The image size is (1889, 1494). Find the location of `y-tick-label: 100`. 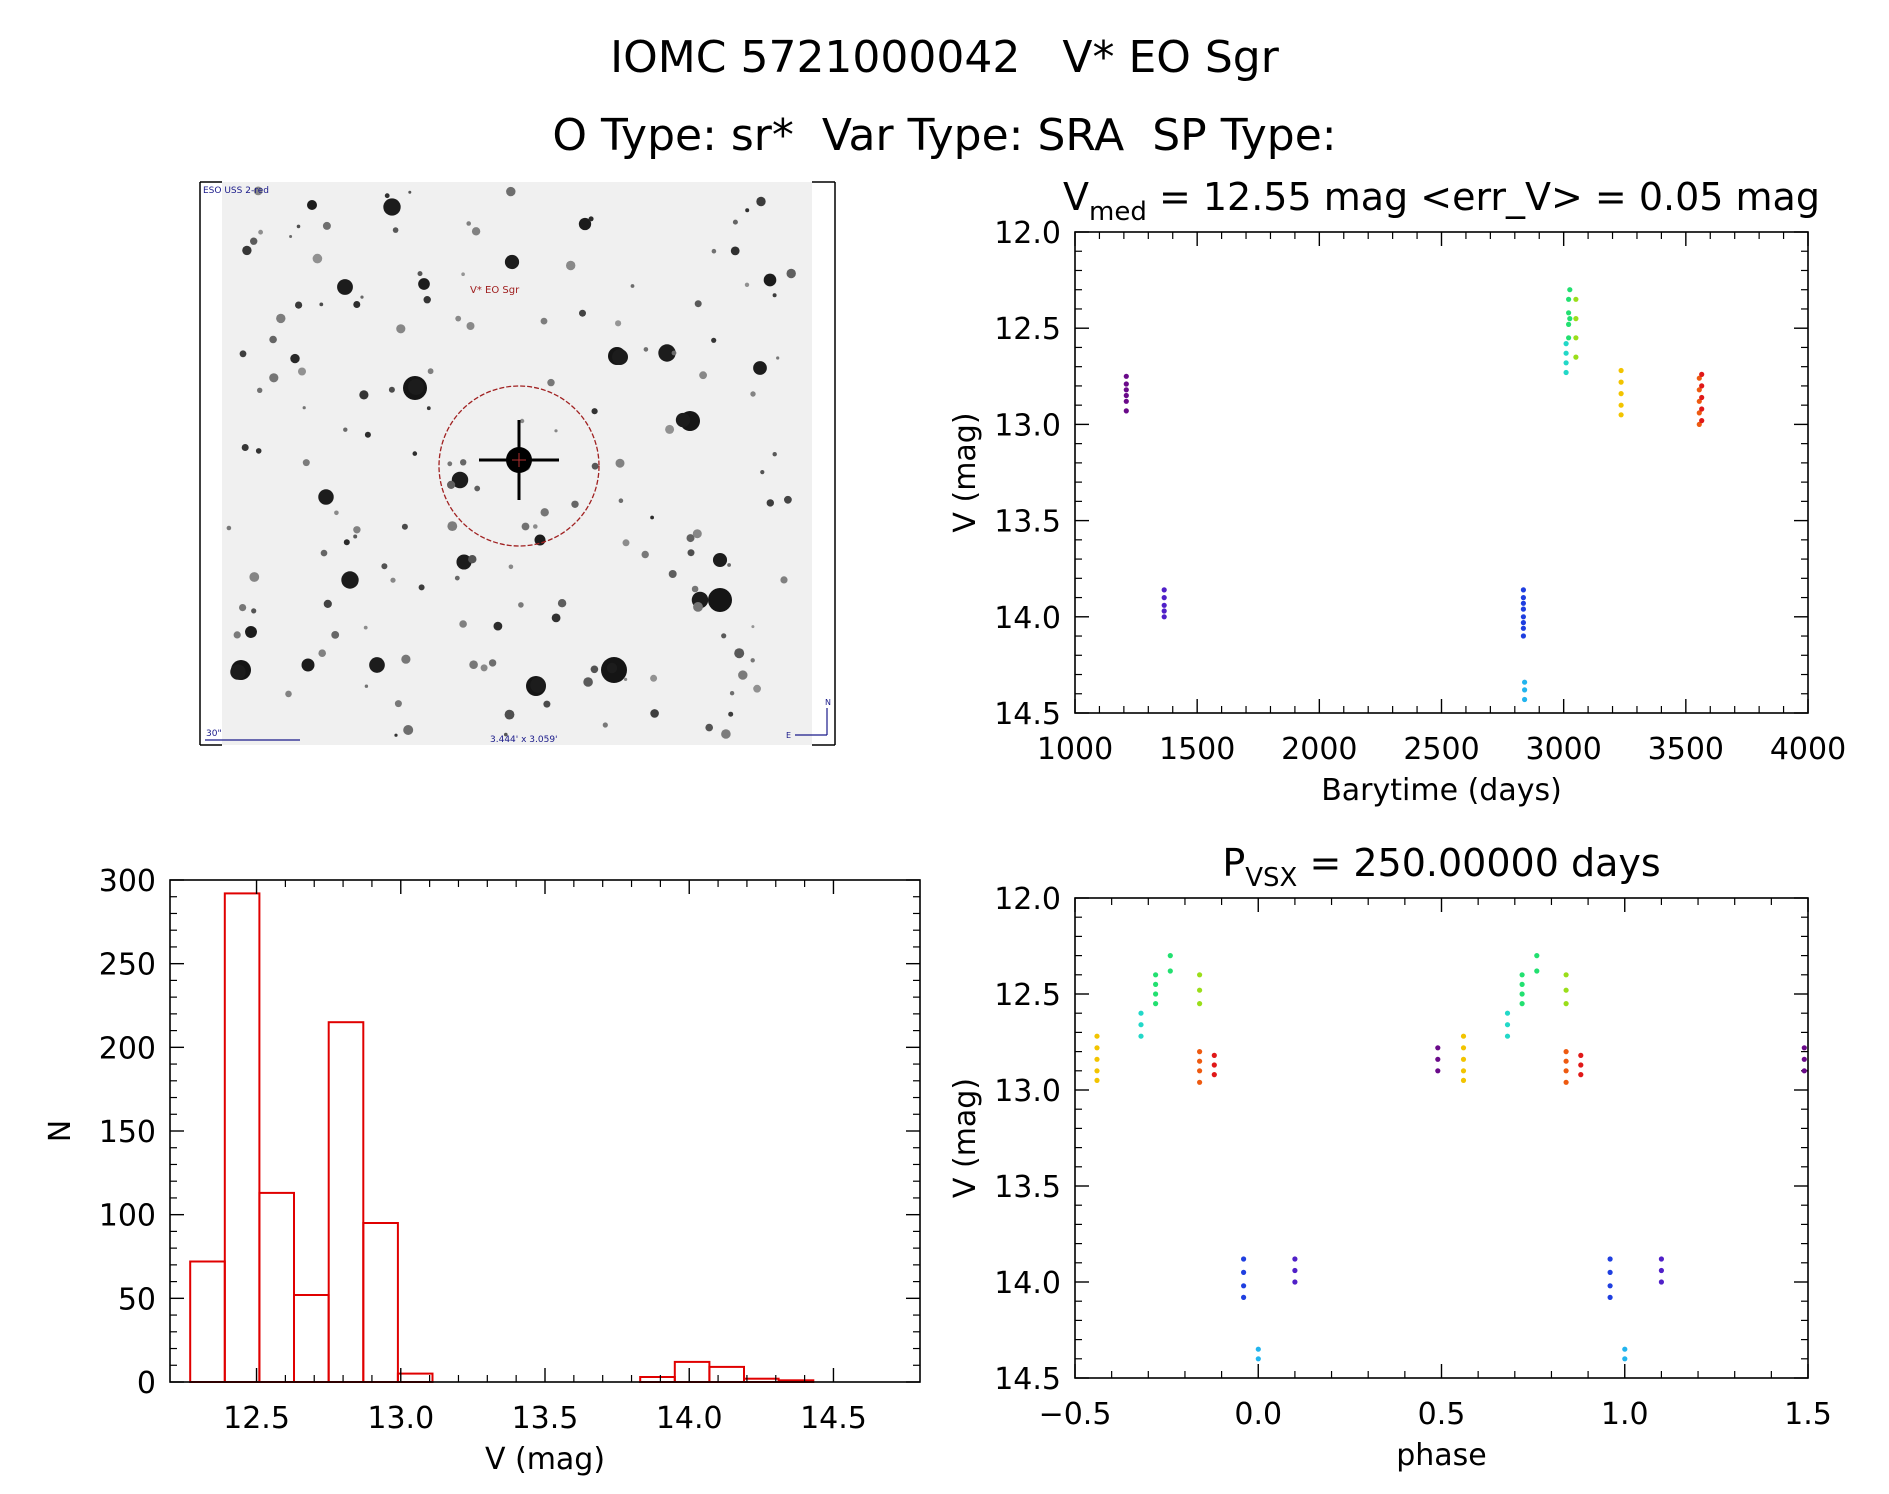

y-tick-label: 100 is located at coordinates (127, 1216).